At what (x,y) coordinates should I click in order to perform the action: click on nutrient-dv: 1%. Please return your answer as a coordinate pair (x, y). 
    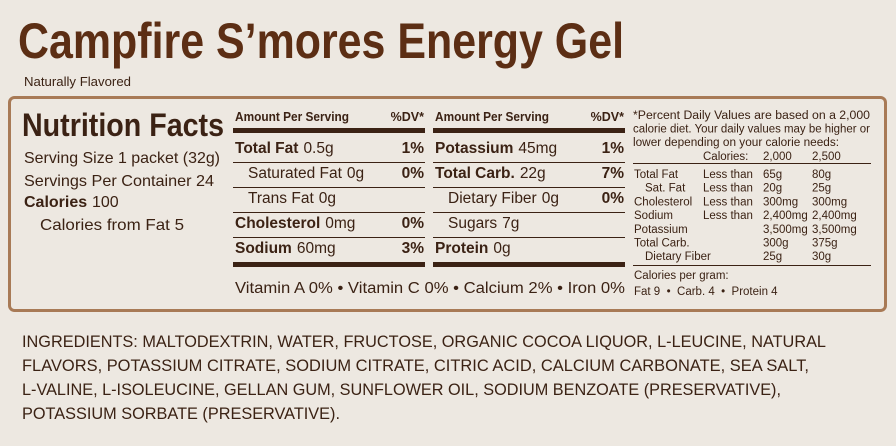
    Looking at the image, I should click on (413, 148).